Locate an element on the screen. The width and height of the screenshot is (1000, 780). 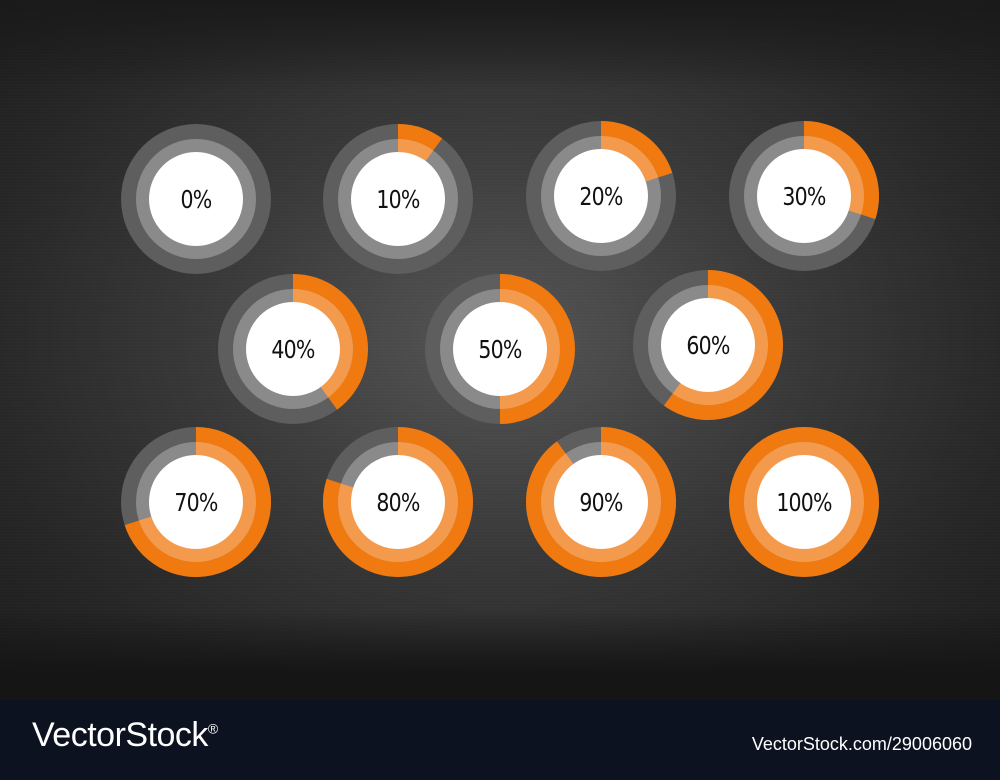
progress-gauge: 100% is located at coordinates (804, 502).